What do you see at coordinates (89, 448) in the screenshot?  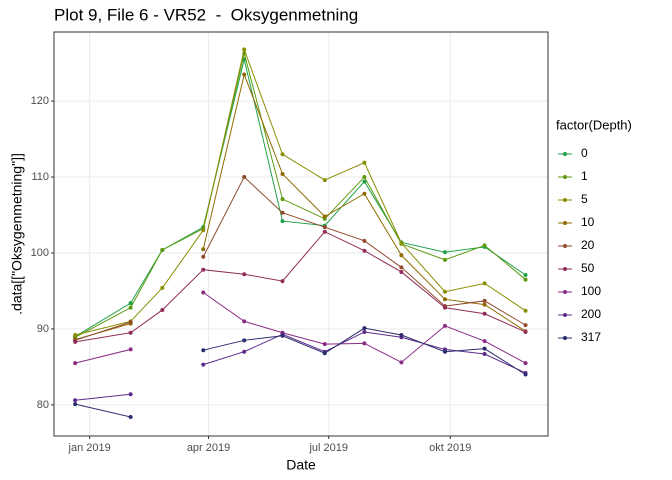 I see `x-tick-label: jan 2019` at bounding box center [89, 448].